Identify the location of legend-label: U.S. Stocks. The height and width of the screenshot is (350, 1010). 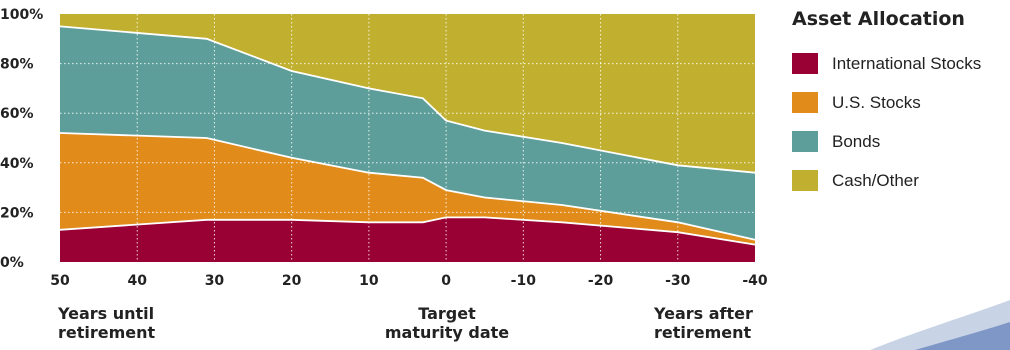
(876, 102).